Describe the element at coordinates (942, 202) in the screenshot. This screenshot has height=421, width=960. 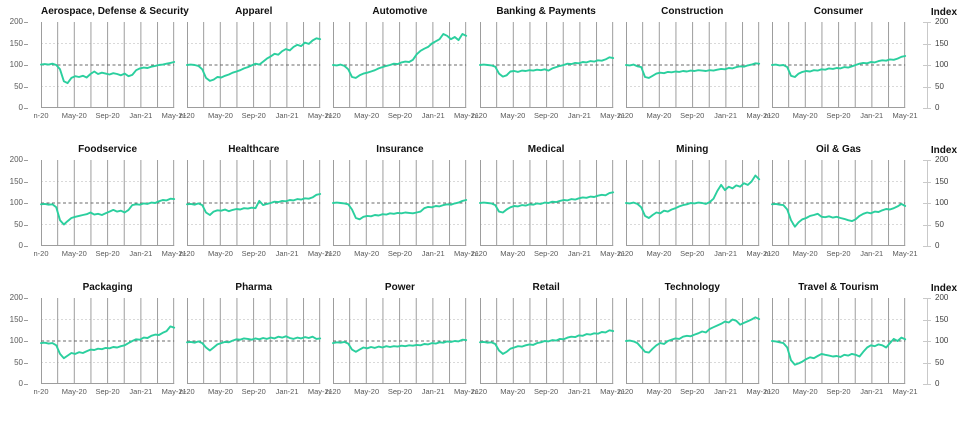
I see `right-axis-tick-label: 100` at that location.